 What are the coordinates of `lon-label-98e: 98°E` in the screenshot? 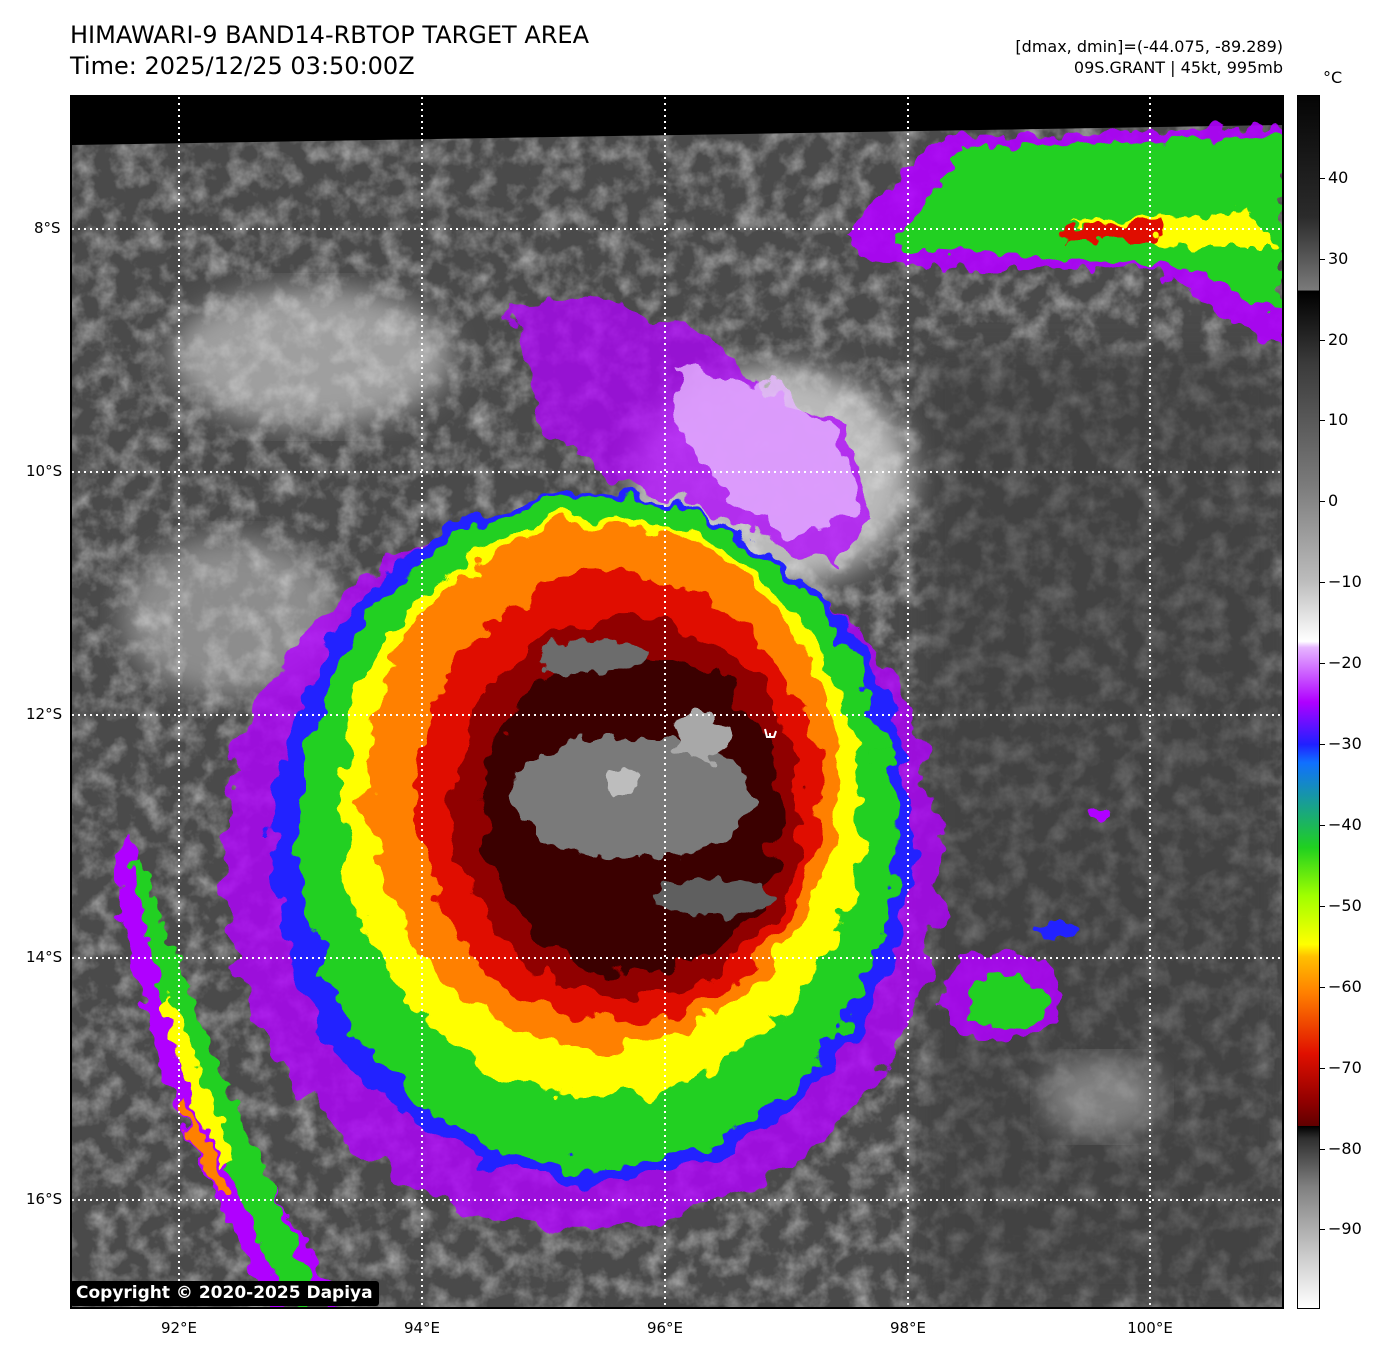 It's located at (908, 1328).